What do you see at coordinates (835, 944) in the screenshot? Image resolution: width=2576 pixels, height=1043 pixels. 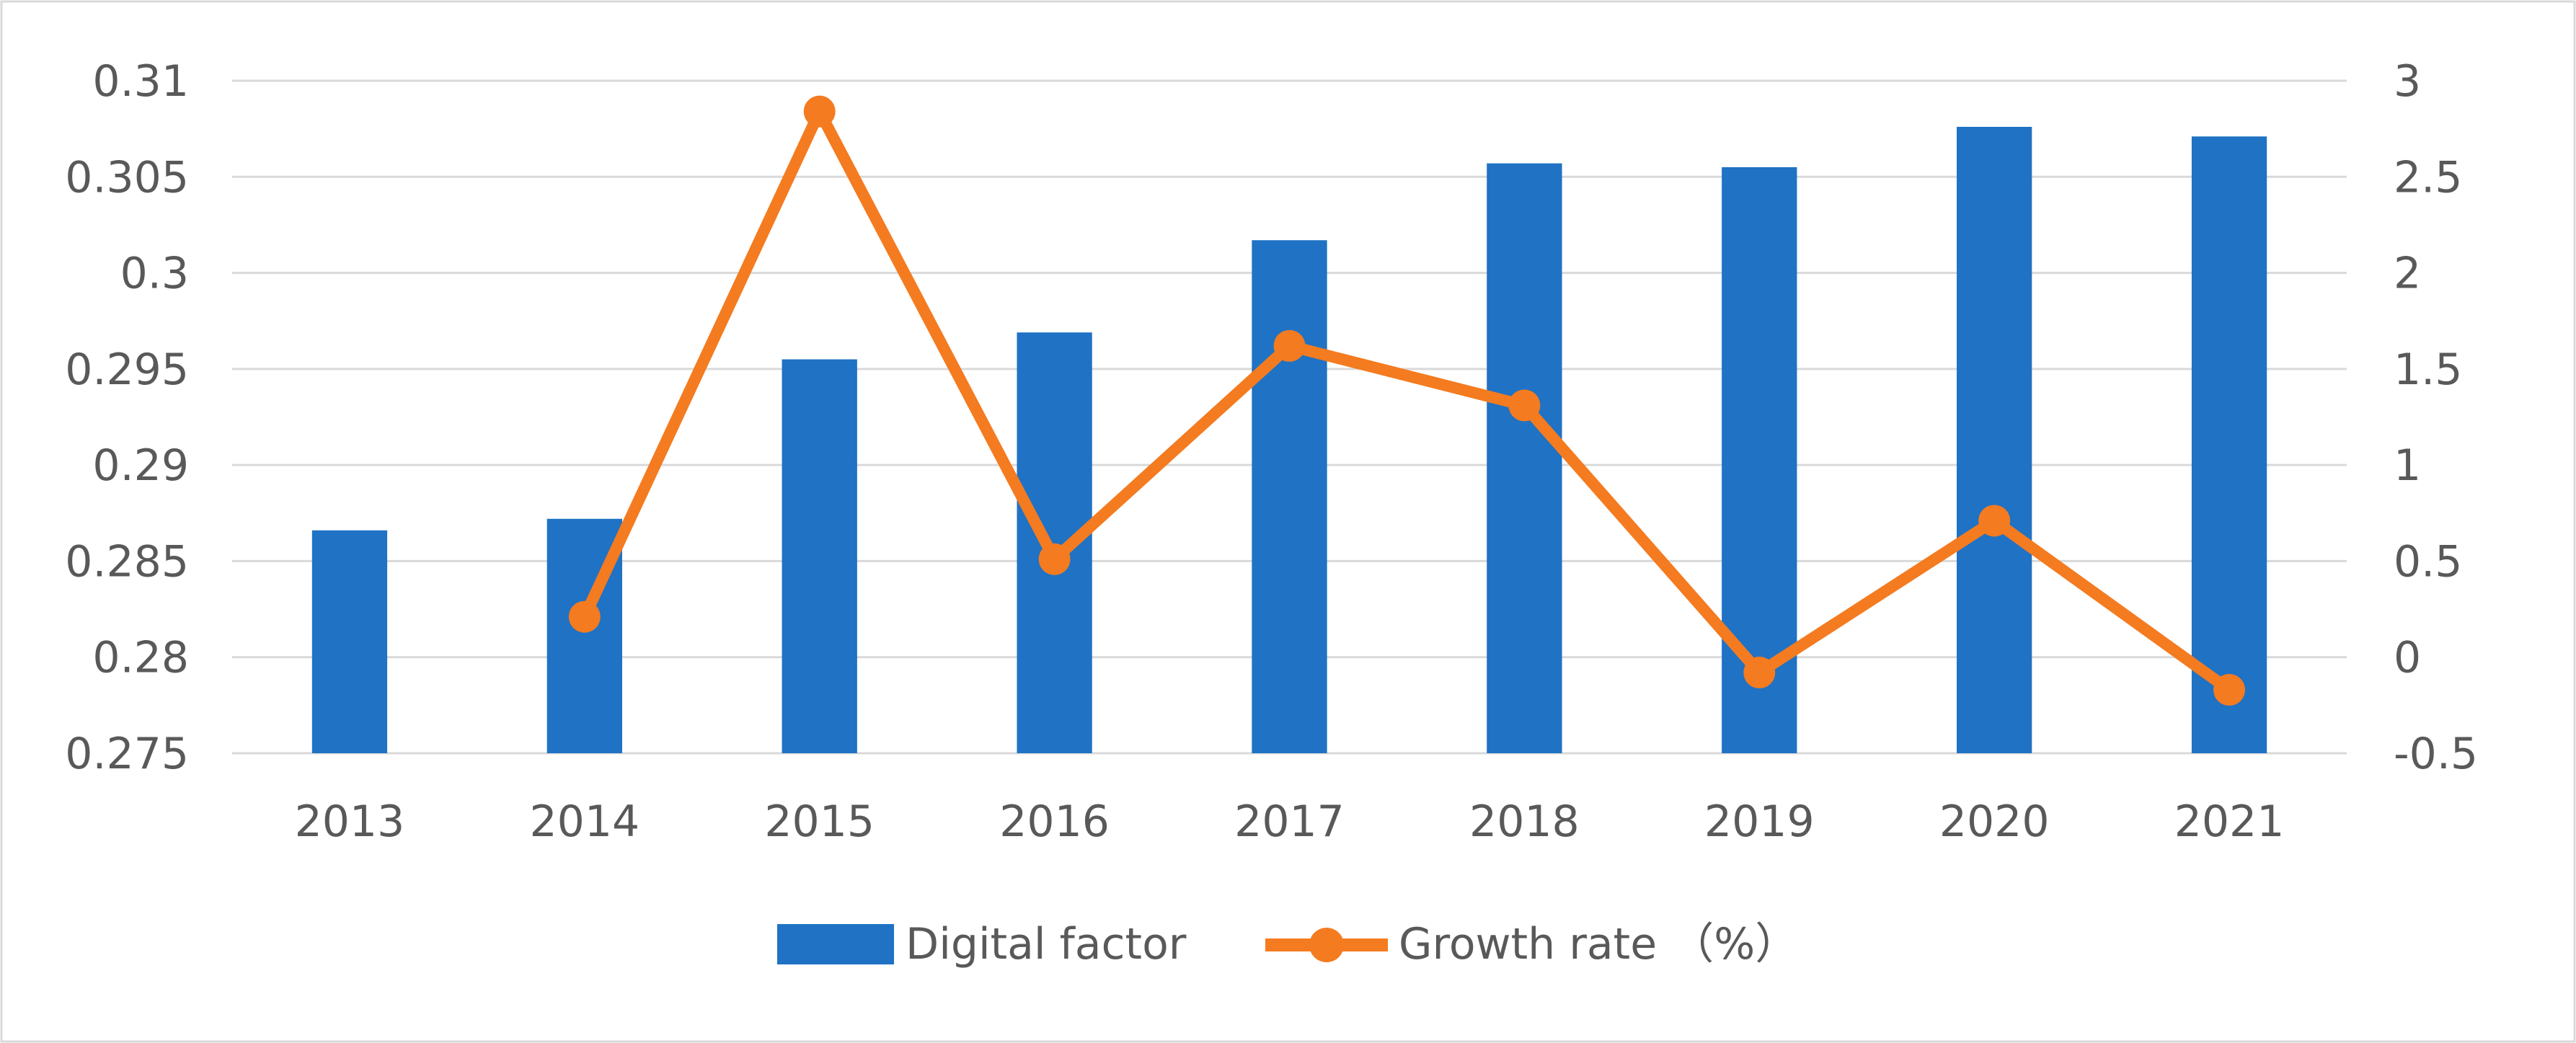 I see `legend-swatch-digital-factor` at bounding box center [835, 944].